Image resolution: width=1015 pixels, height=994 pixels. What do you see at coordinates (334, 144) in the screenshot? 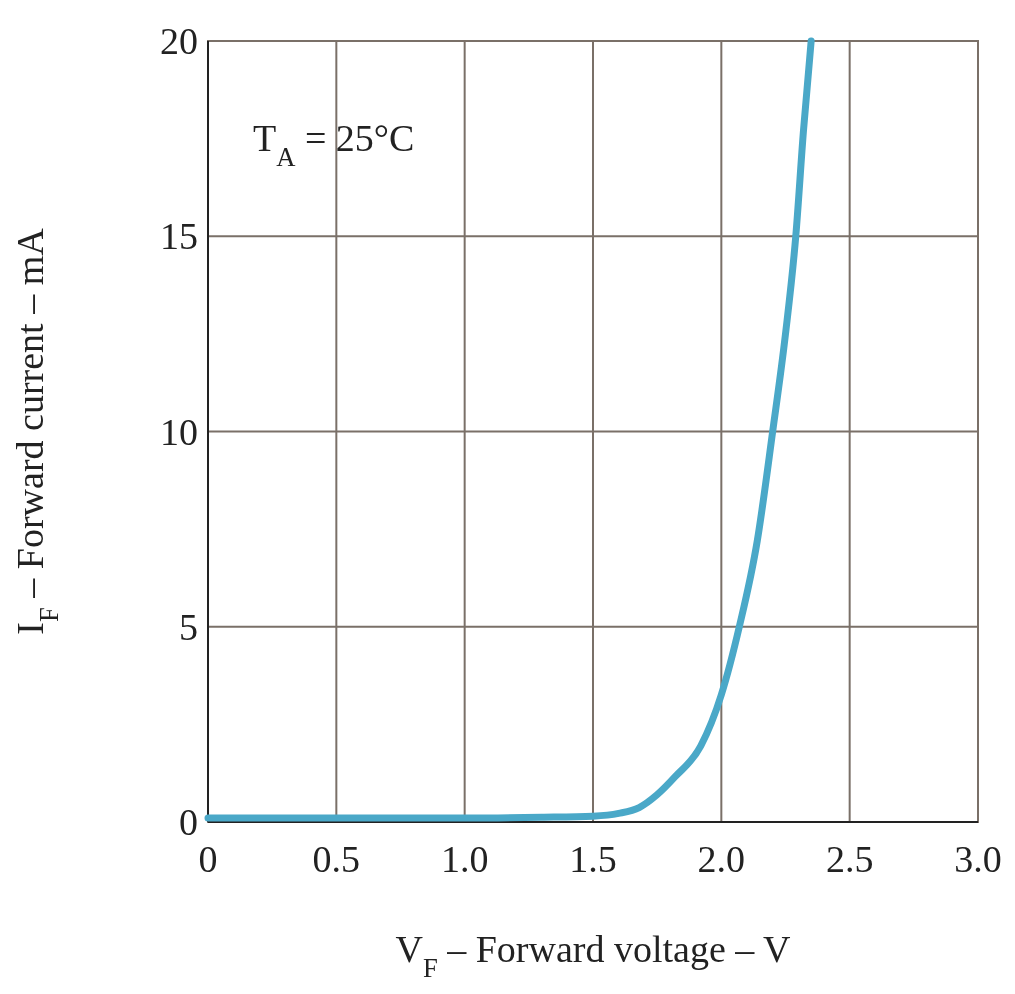
I see `annotation: T$_{A}$ = 25°C` at bounding box center [334, 144].